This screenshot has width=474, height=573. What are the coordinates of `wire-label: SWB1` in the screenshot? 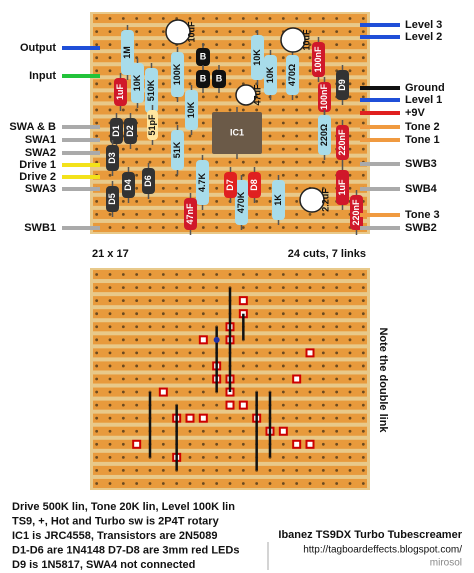 It's located at (40, 228).